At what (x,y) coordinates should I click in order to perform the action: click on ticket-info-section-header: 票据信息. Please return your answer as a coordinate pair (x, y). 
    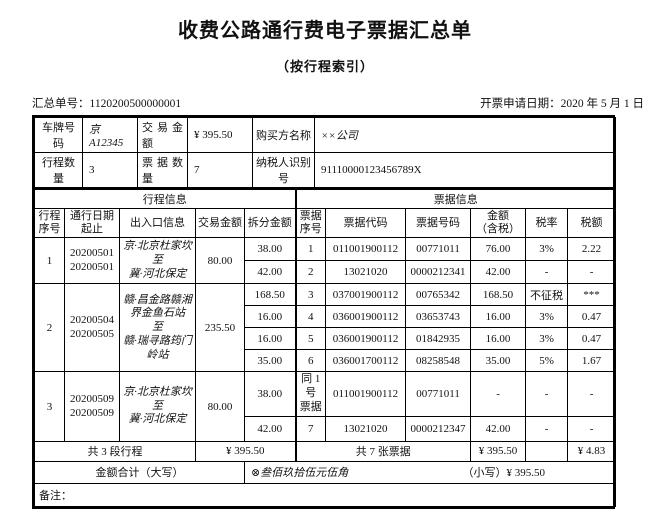
    Looking at the image, I should click on (455, 199).